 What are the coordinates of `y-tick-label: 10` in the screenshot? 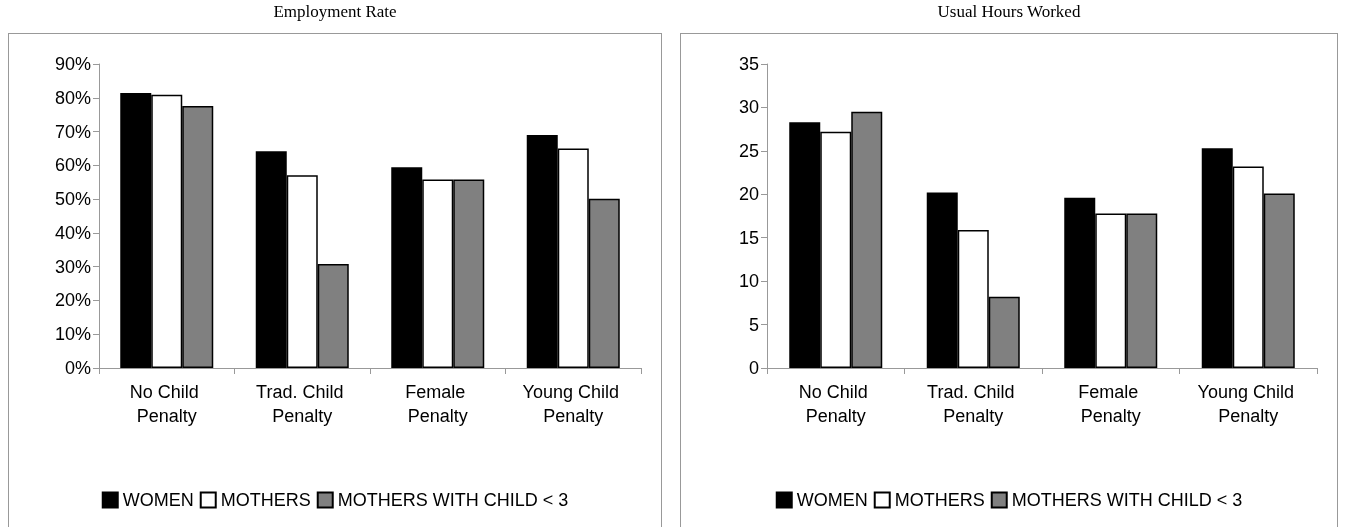 It's located at (748, 281).